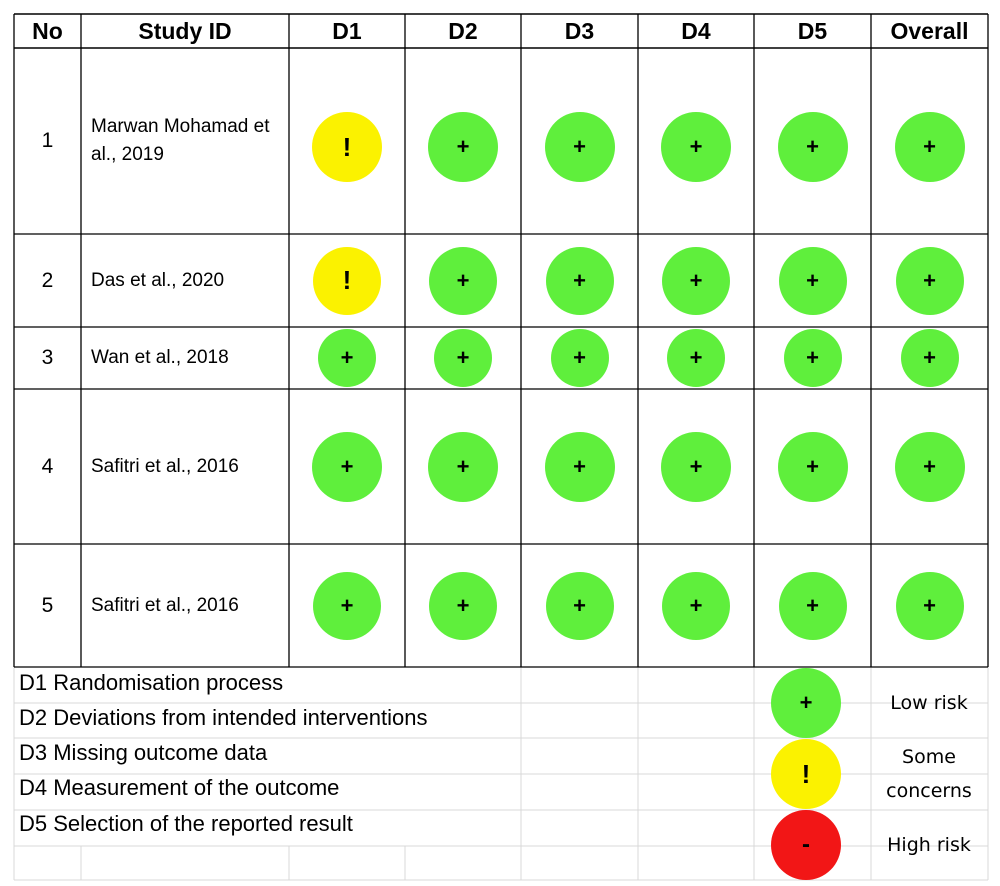 The width and height of the screenshot is (1000, 886). What do you see at coordinates (47, 280) in the screenshot?
I see `row-number: 2` at bounding box center [47, 280].